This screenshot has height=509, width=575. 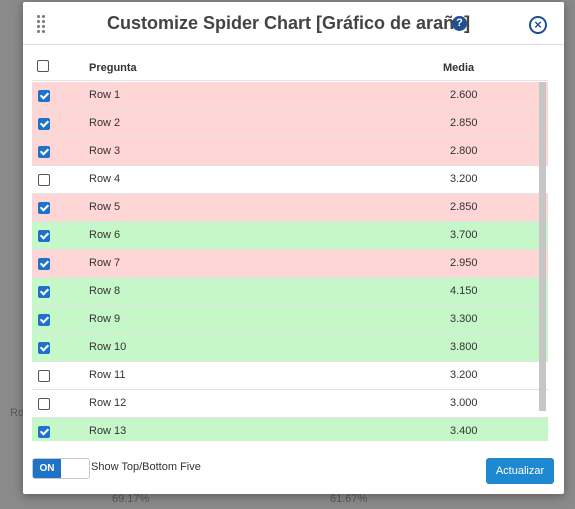 I want to click on row-media: 2.950, so click(x=464, y=263).